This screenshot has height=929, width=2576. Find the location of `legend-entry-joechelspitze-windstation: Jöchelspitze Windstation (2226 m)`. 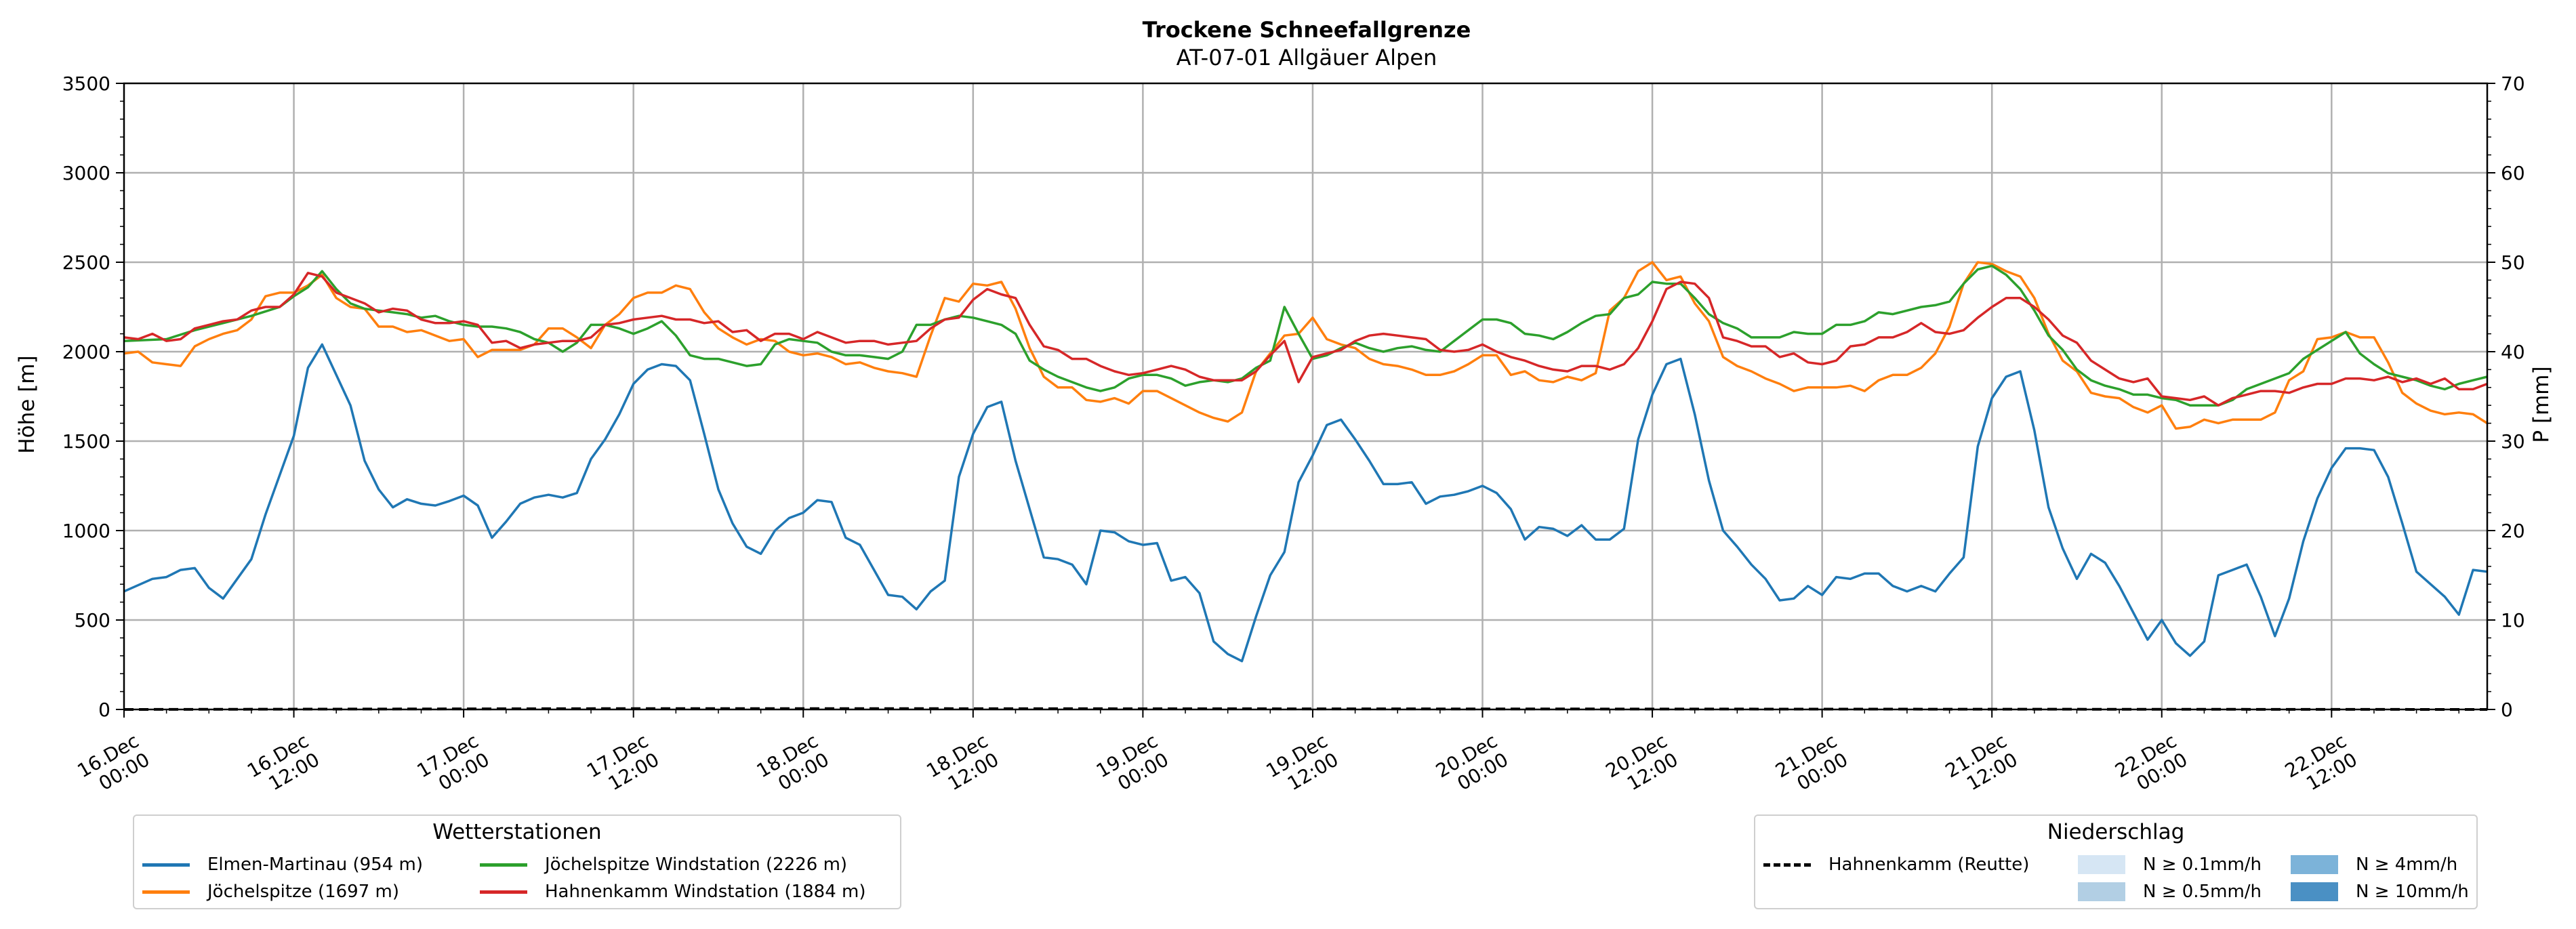

legend-entry-joechelspitze-windstation: Jöchelspitze Windstation (2226 m) is located at coordinates (664, 865).